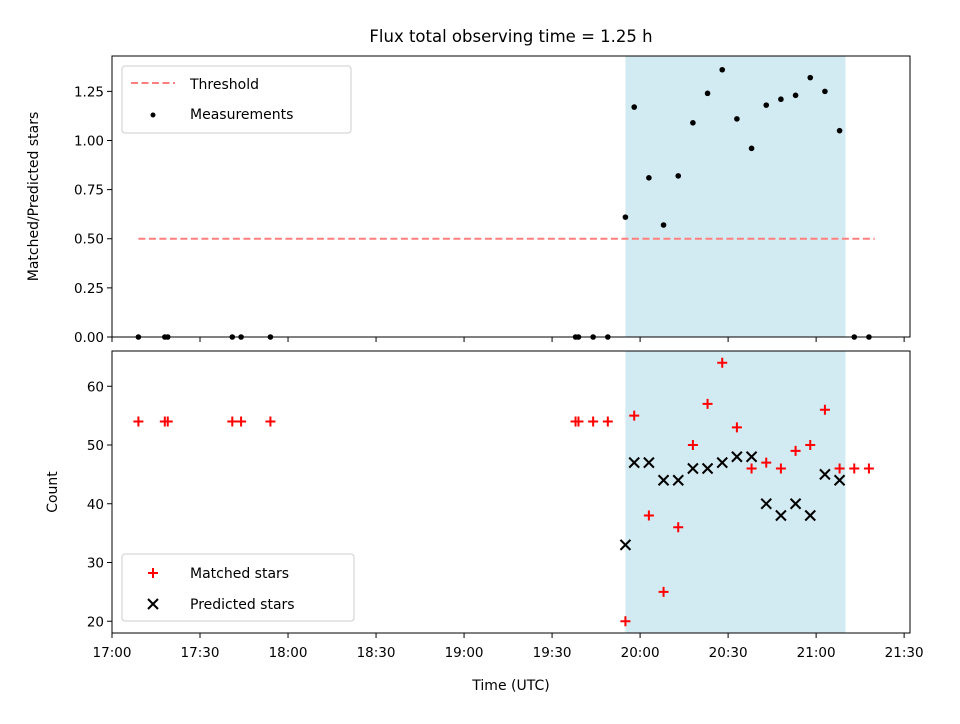 This screenshot has width=960, height=724. What do you see at coordinates (89, 289) in the screenshot?
I see `y-tick-label: 0.25` at bounding box center [89, 289].